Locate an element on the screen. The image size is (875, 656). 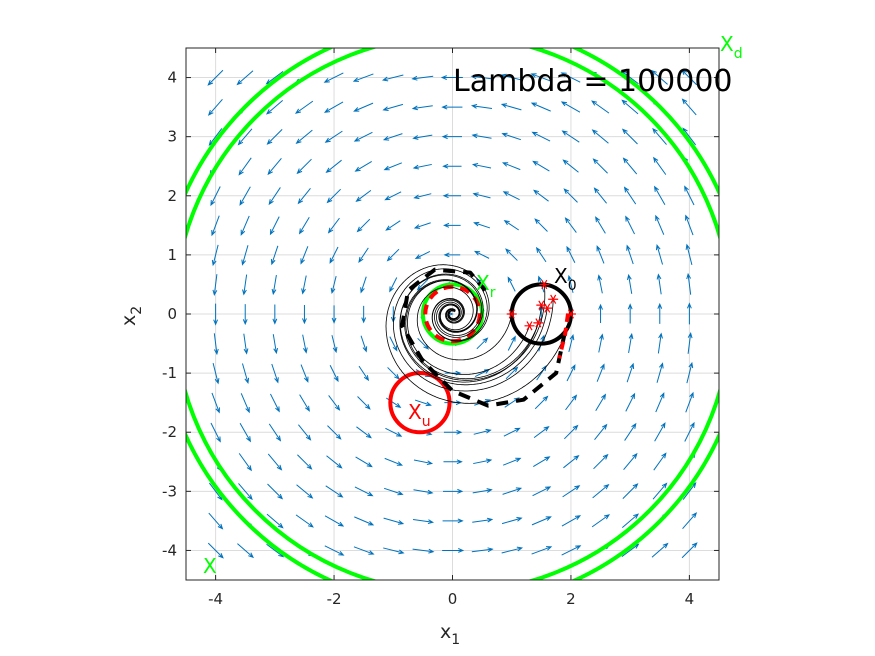
y-tick-label: 0 is located at coordinates (172, 314).